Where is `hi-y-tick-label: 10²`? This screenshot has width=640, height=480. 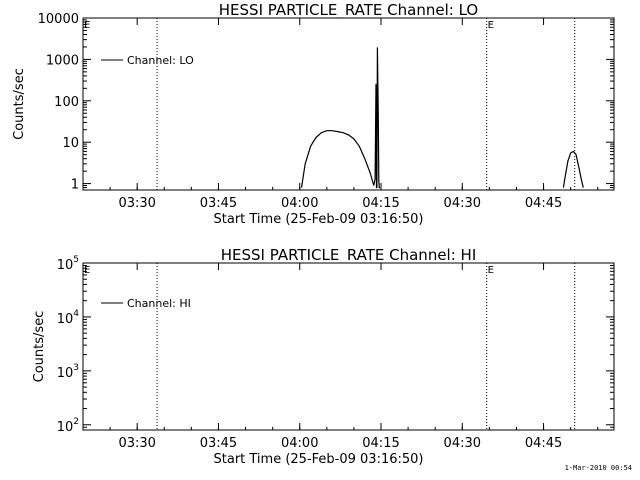 hi-y-tick-label: 10² is located at coordinates (68, 426).